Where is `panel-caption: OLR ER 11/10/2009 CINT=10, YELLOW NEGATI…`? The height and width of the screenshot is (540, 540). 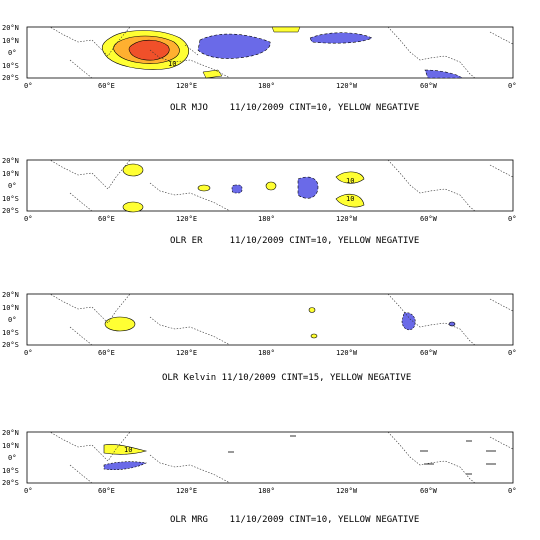 panel-caption: OLR ER 11/10/2009 CINT=10, YELLOW NEGATI… is located at coordinates (295, 241).